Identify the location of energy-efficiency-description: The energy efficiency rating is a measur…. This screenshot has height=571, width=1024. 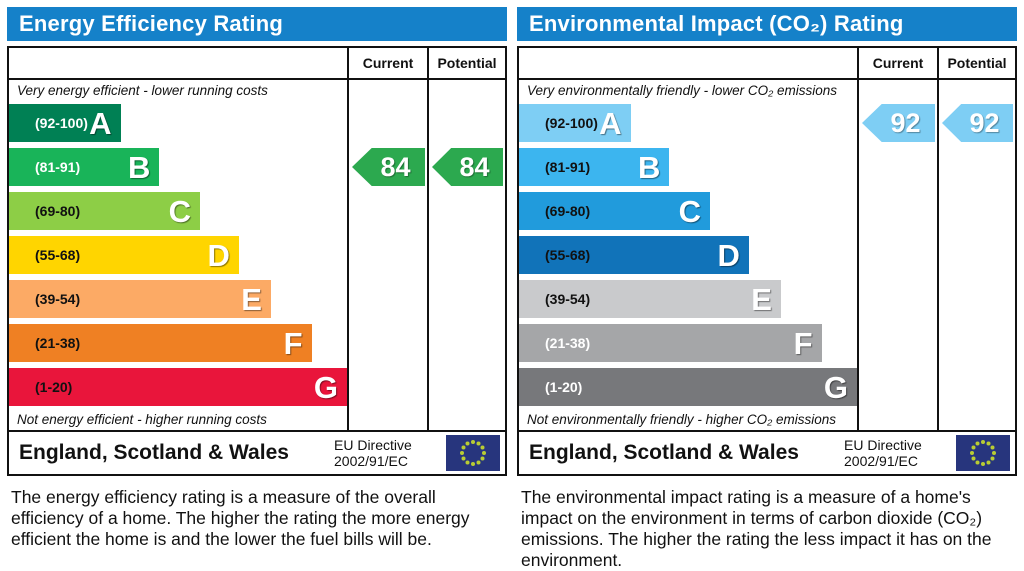
(240, 518).